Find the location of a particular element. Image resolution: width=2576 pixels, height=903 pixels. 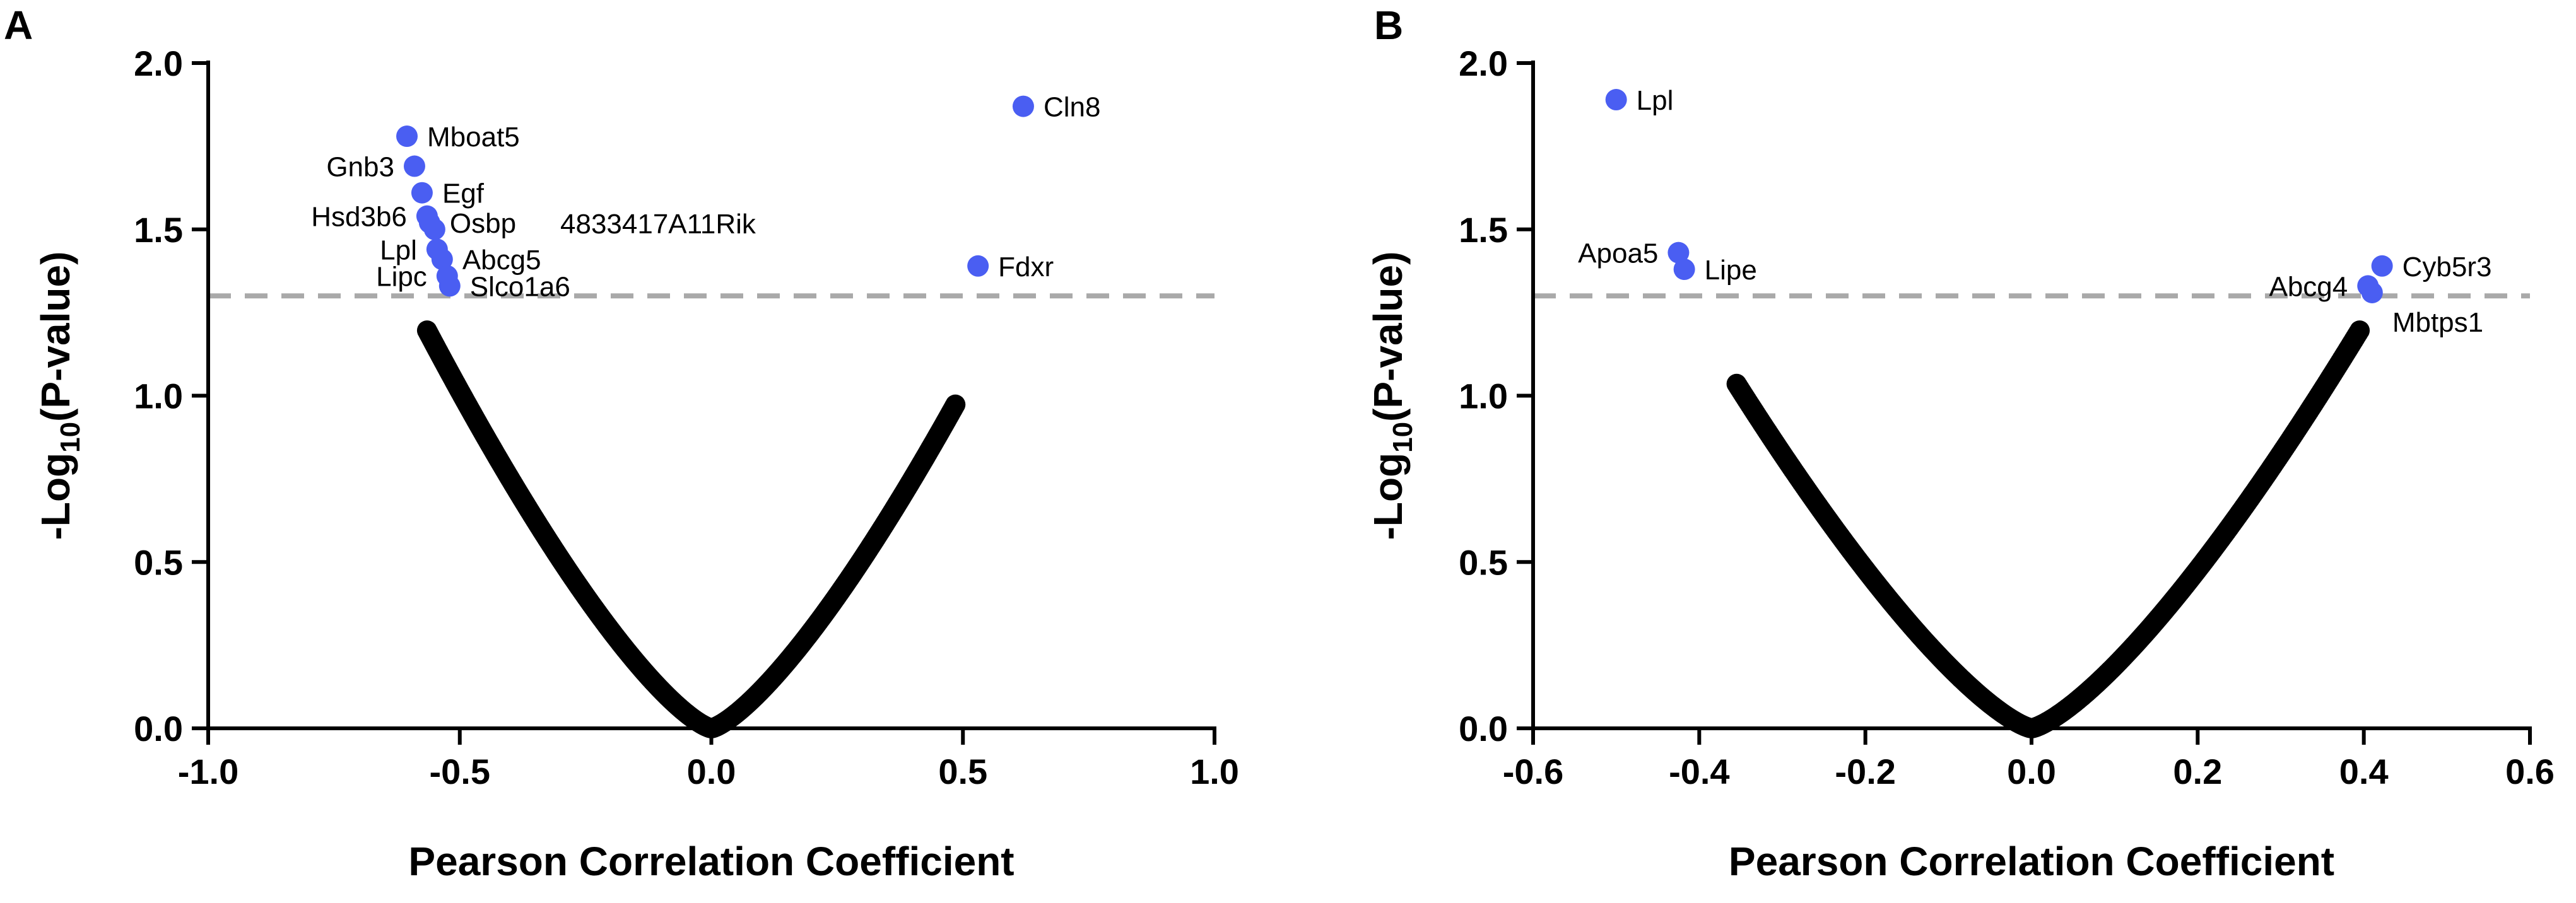

significant-point-gnb3 is located at coordinates (414, 166).